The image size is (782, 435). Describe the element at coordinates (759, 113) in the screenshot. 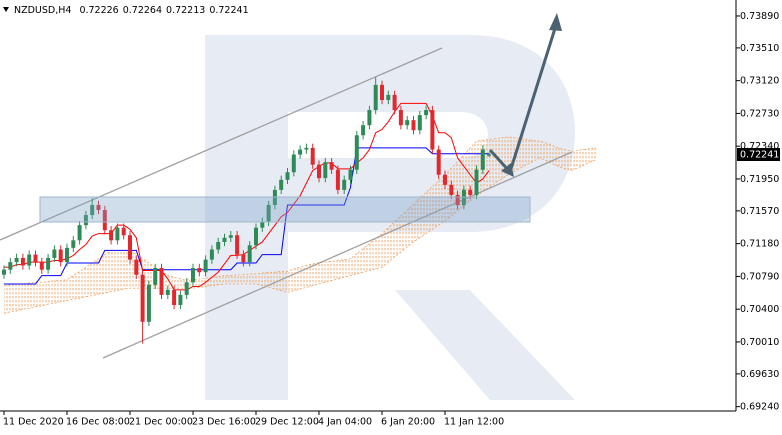

I see `y-tick-label: 0.72730` at that location.